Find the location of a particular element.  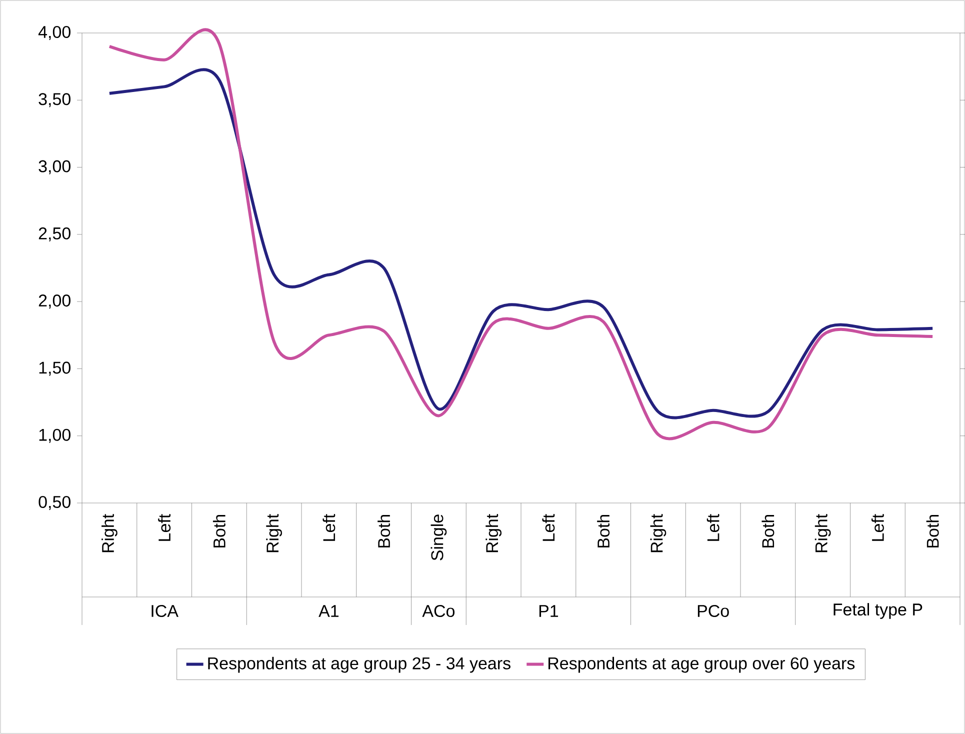

text: Fetal type P is located at coordinates (878, 611).